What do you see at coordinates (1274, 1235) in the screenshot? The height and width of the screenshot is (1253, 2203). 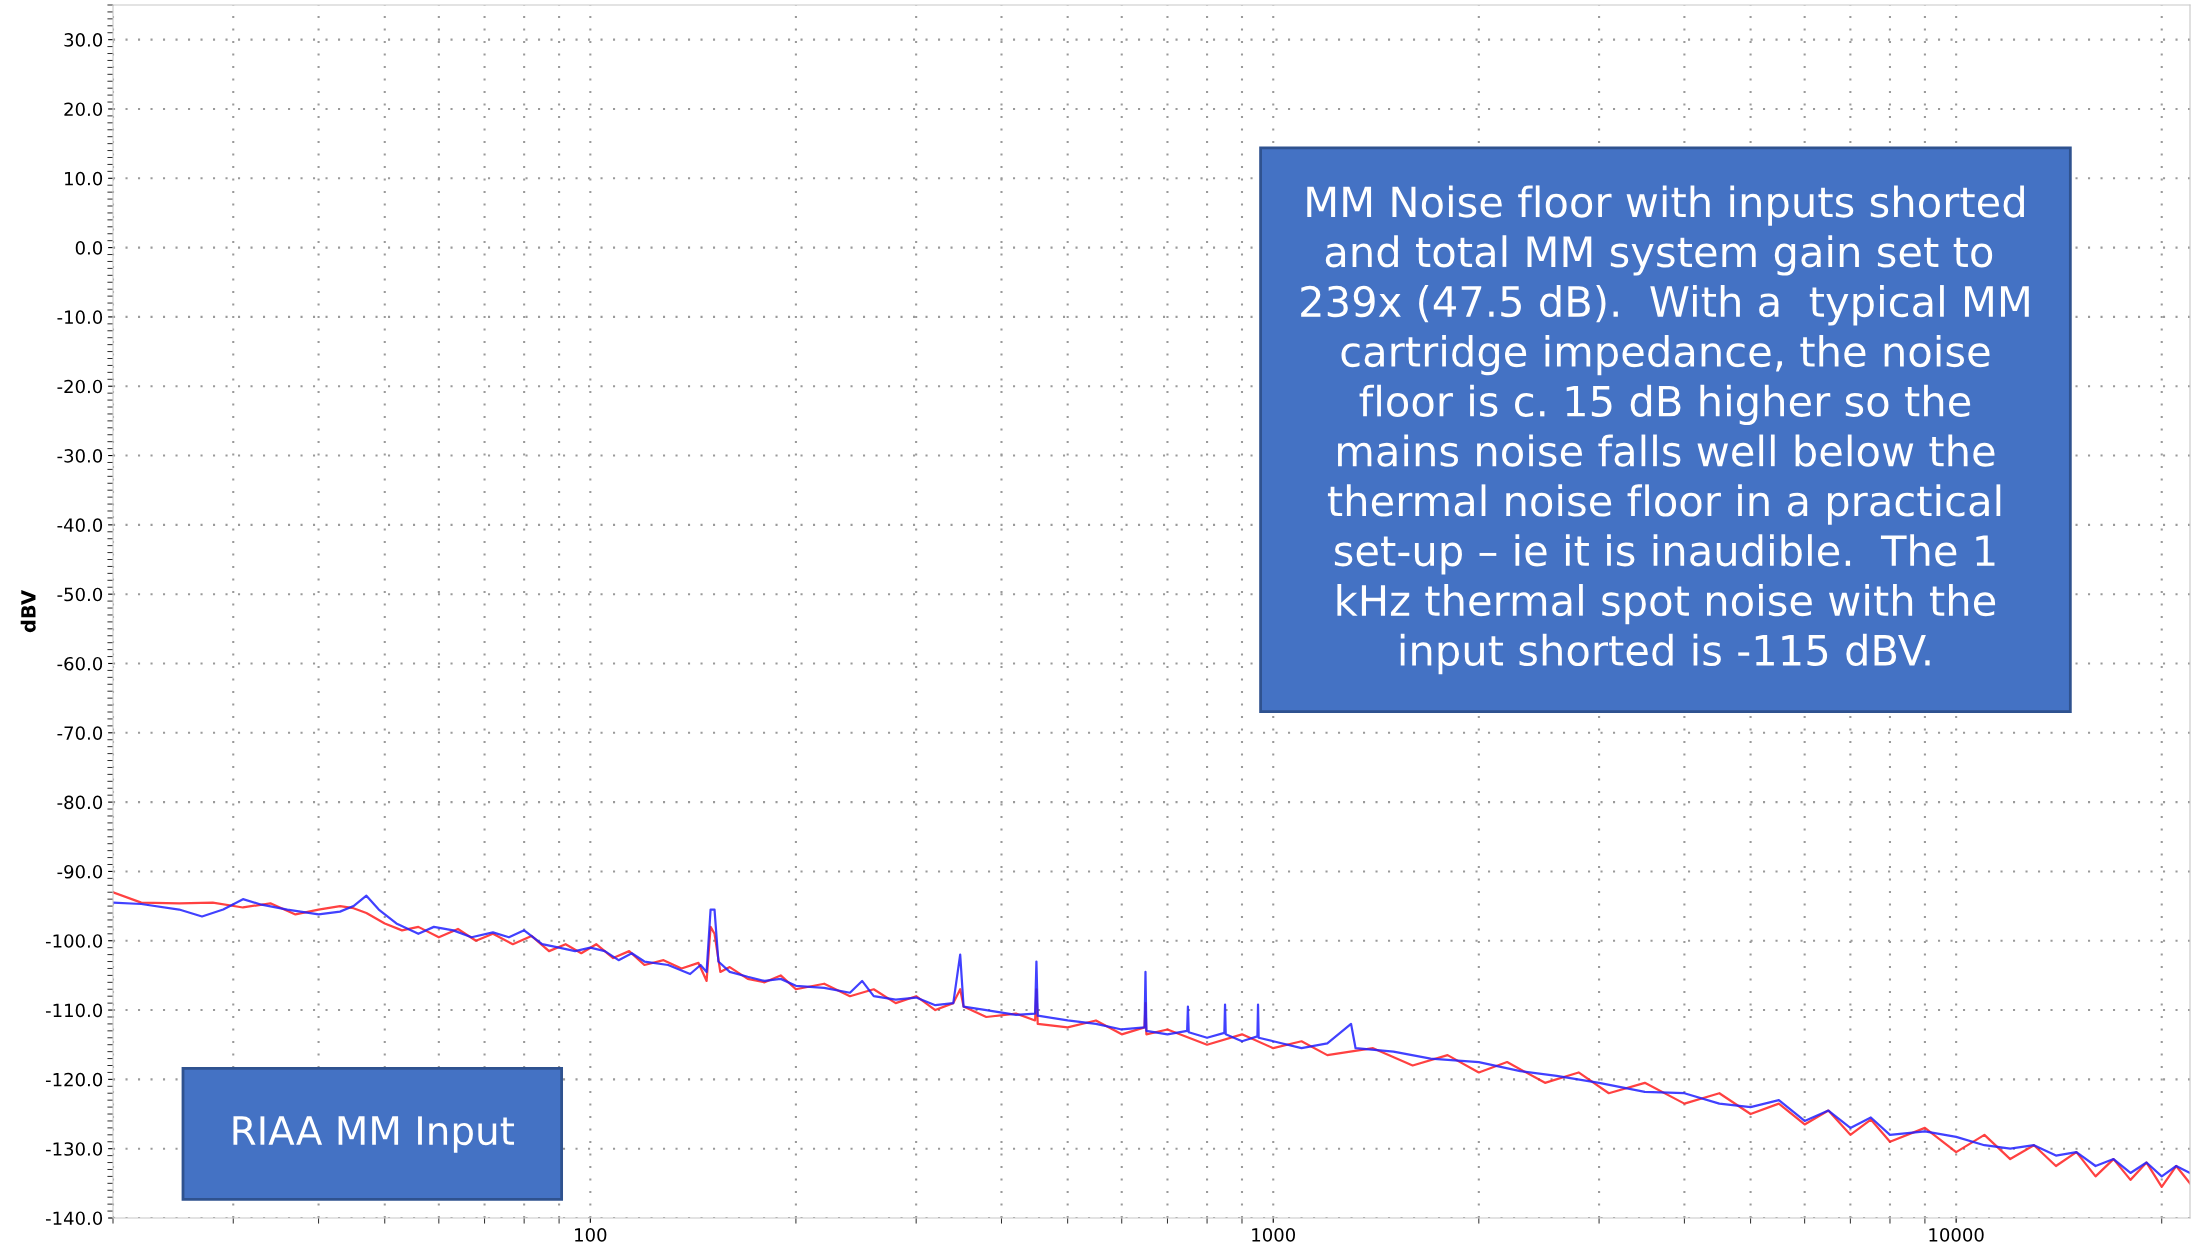 I see `x-tick-label: 1000` at bounding box center [1274, 1235].